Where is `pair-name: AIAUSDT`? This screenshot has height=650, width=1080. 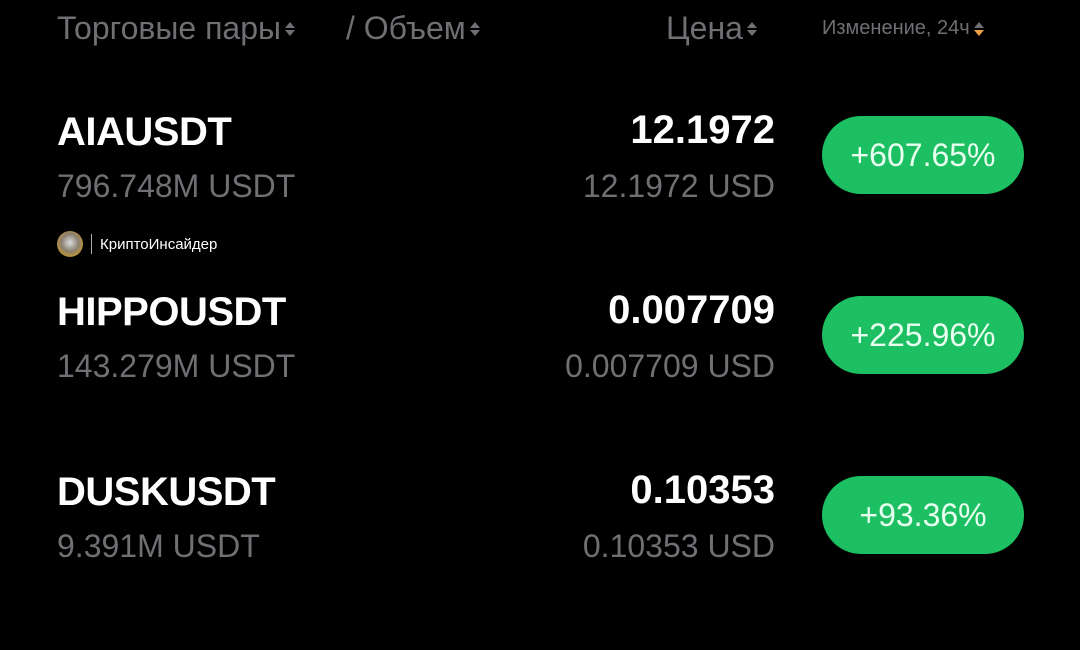
pair-name: AIAUSDT is located at coordinates (144, 132).